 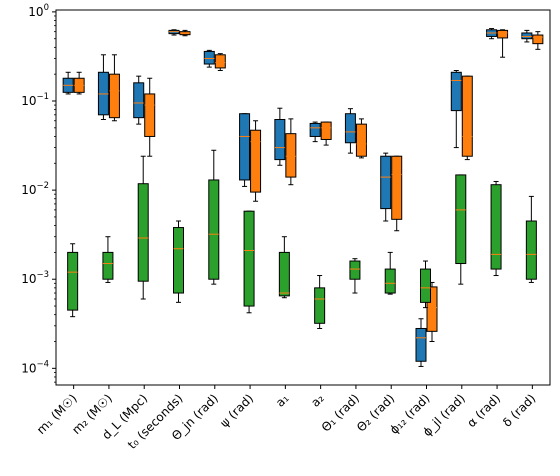 I want to click on y-tick-label: 10⁻², so click(x=35, y=189).